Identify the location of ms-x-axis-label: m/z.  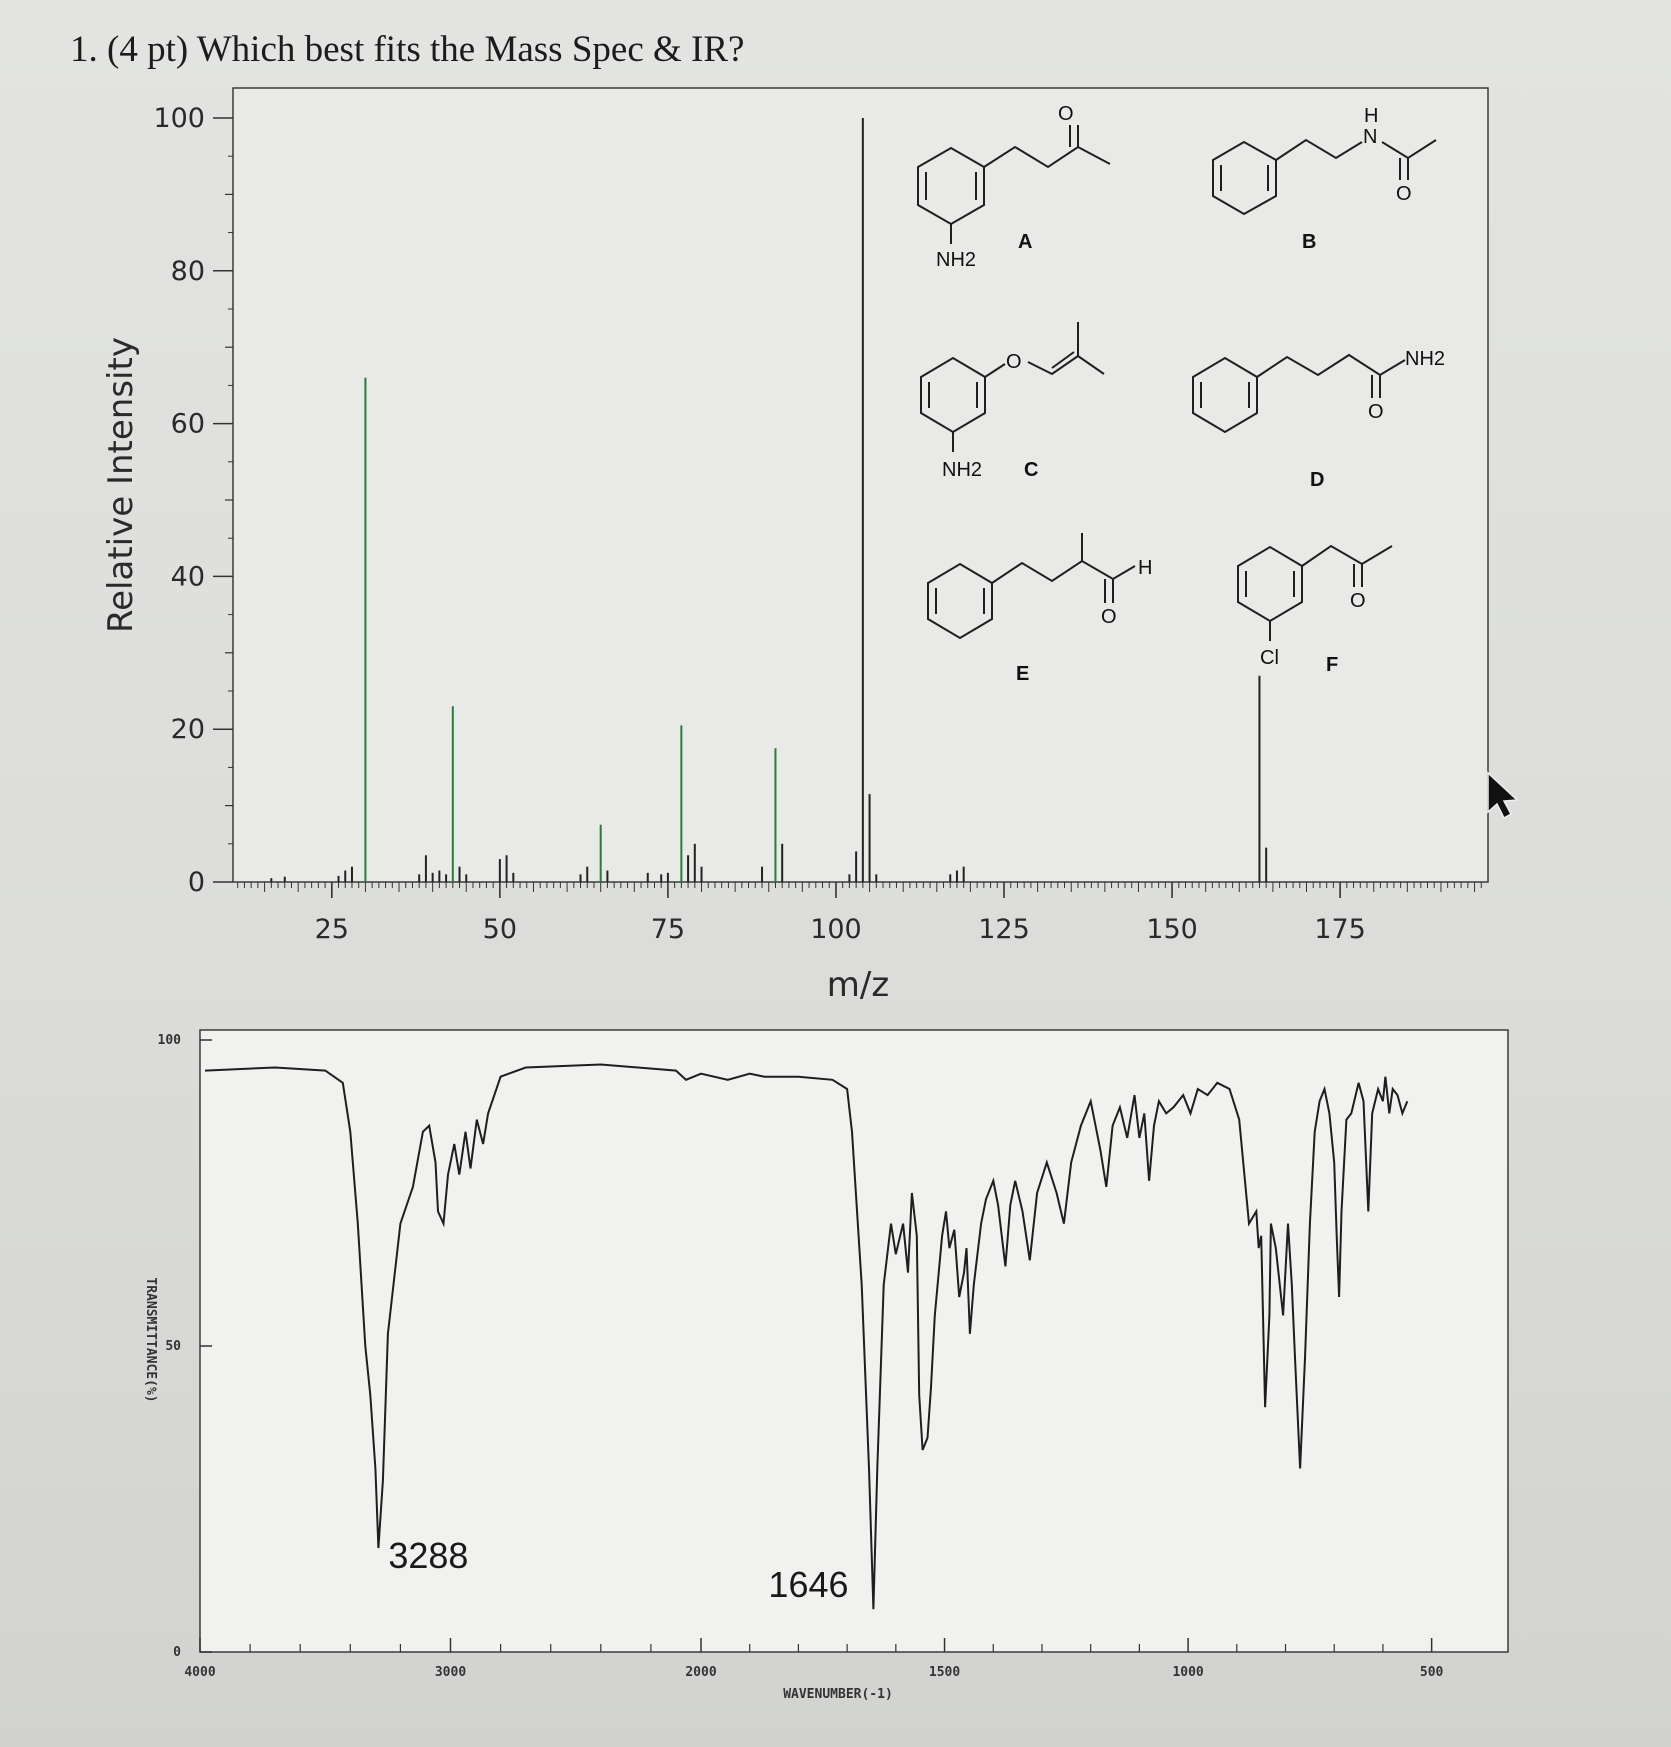
(858, 985).